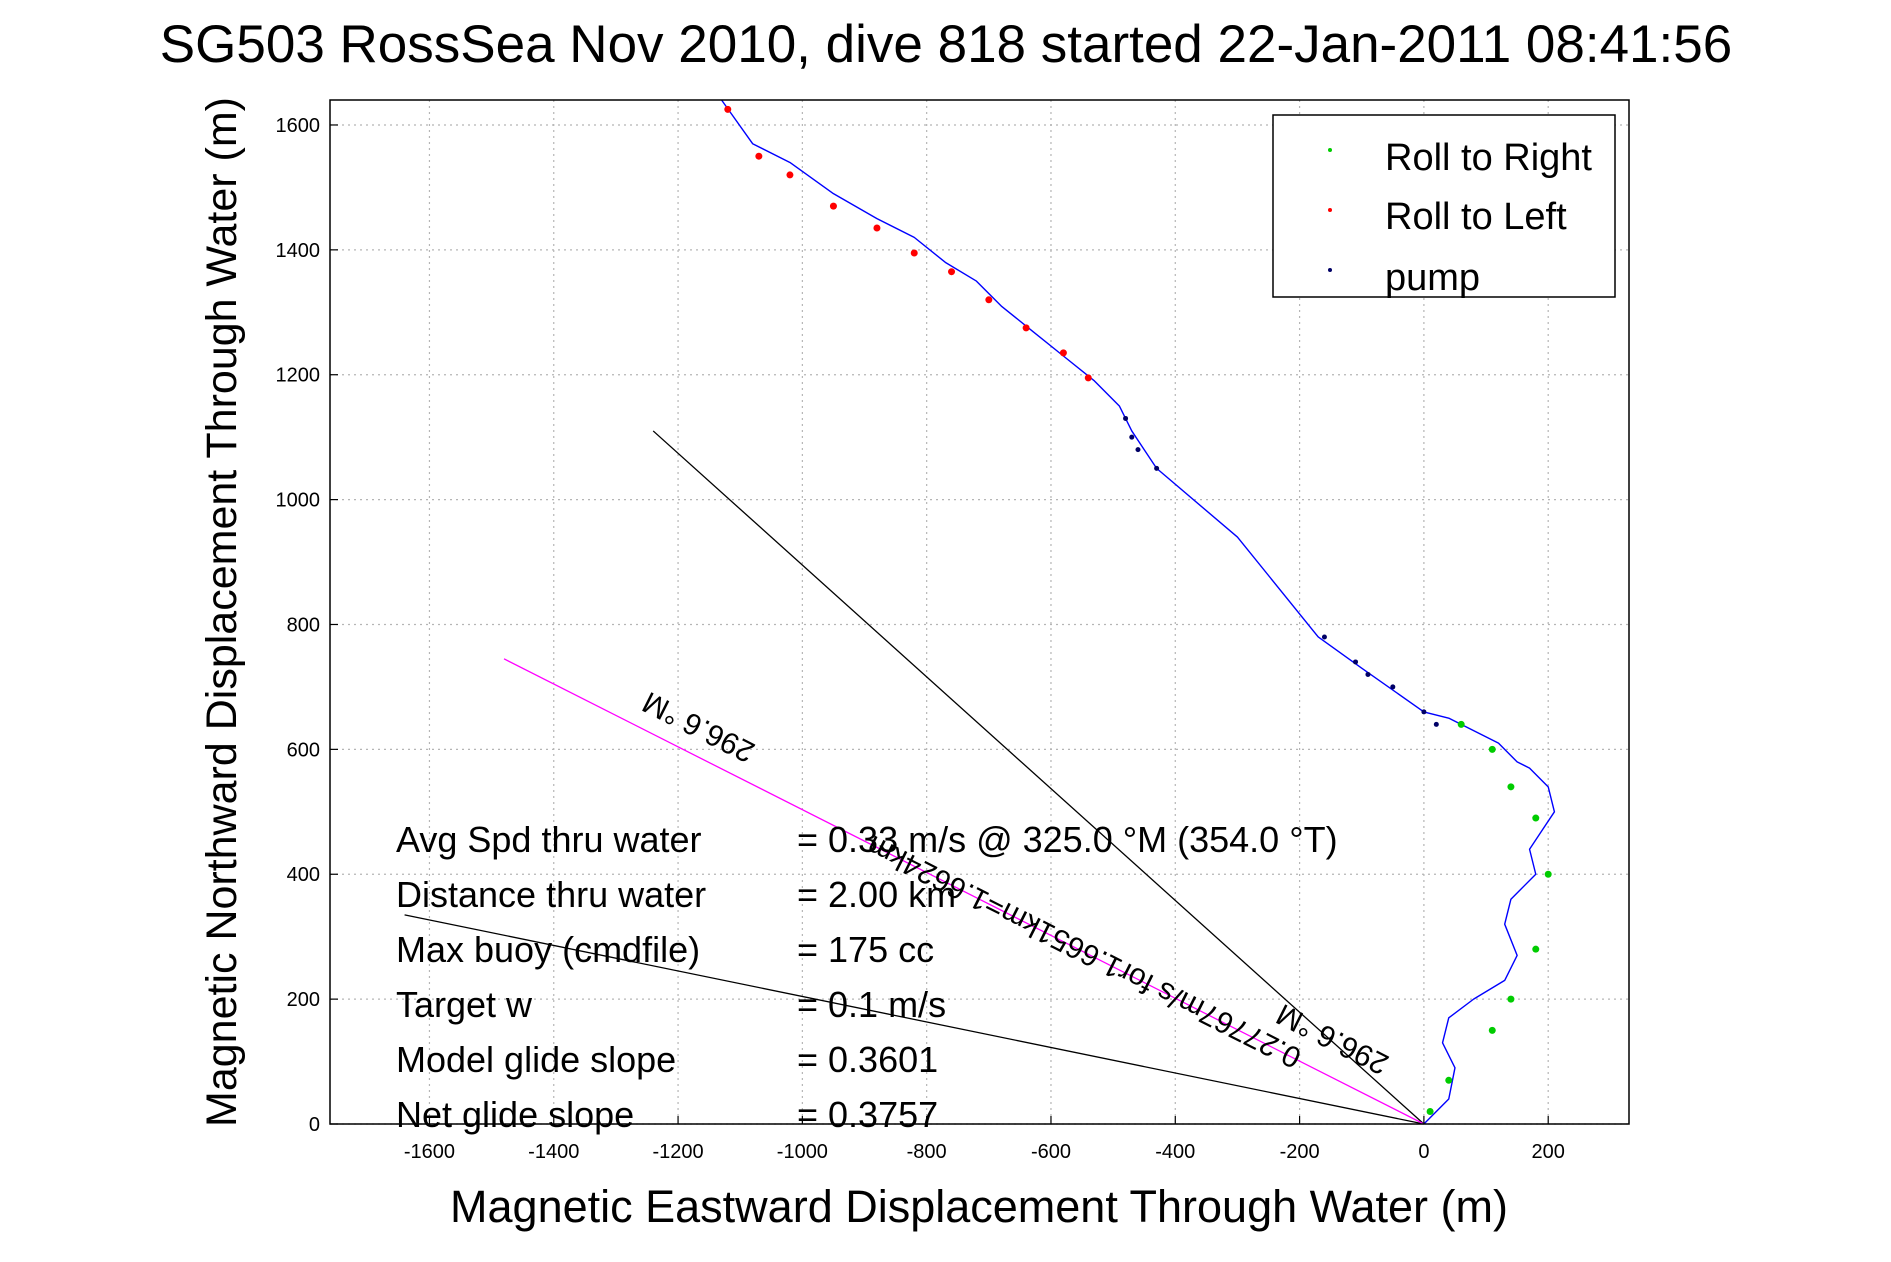 The height and width of the screenshot is (1262, 1891). Describe the element at coordinates (298, 126) in the screenshot. I see `y-tick-label: 1600` at that location.